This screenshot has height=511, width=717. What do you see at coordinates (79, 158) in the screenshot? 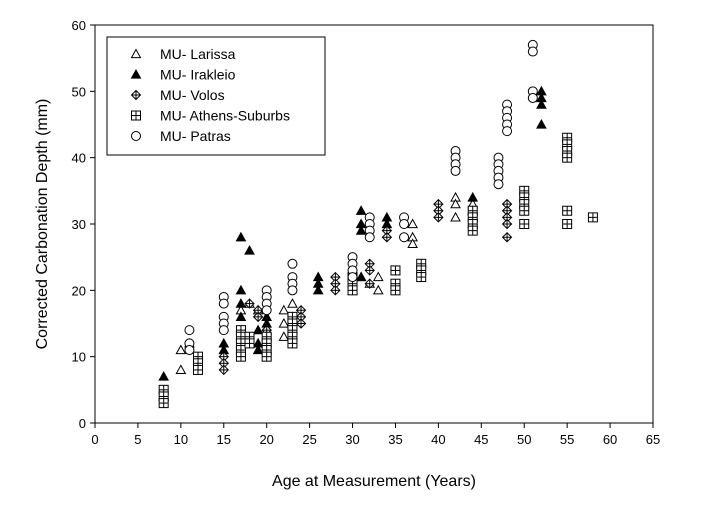
I see `y-tick-label: 40` at bounding box center [79, 158].